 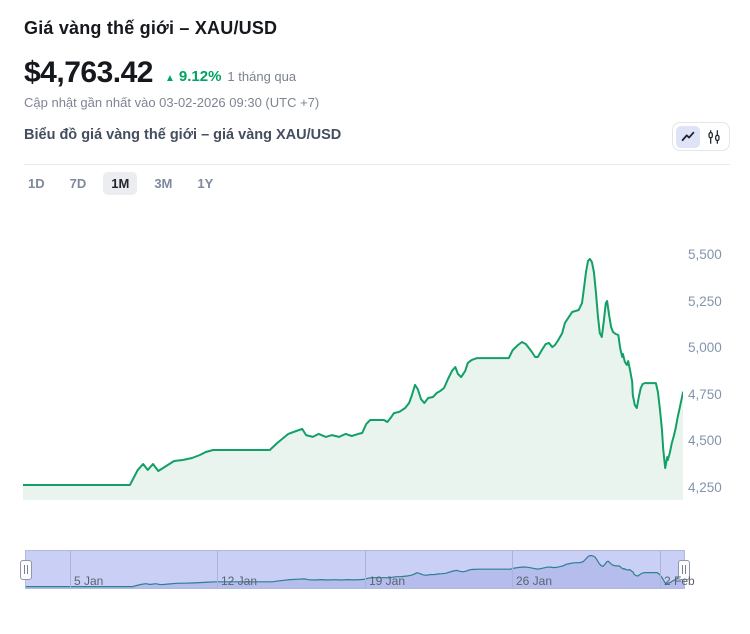 I want to click on y-axis-tick: 4,750, so click(x=705, y=394).